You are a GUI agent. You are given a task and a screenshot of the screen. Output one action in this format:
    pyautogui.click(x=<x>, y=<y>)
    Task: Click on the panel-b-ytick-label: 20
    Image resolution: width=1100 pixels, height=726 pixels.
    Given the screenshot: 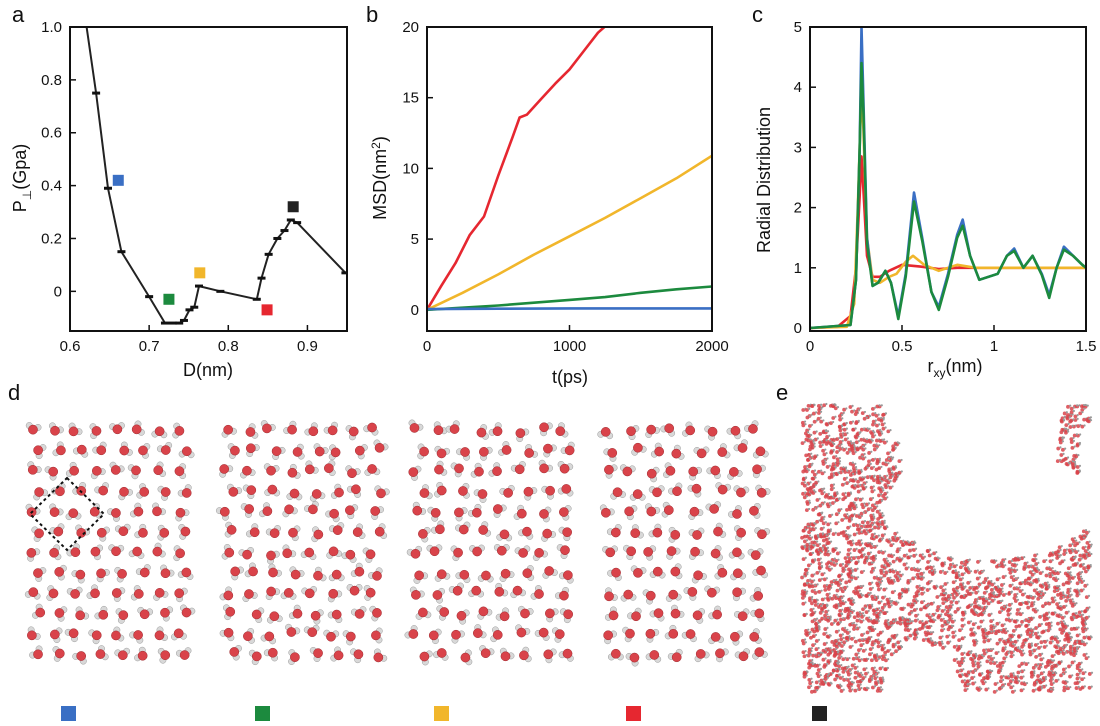 What is the action you would take?
    pyautogui.click(x=410, y=27)
    